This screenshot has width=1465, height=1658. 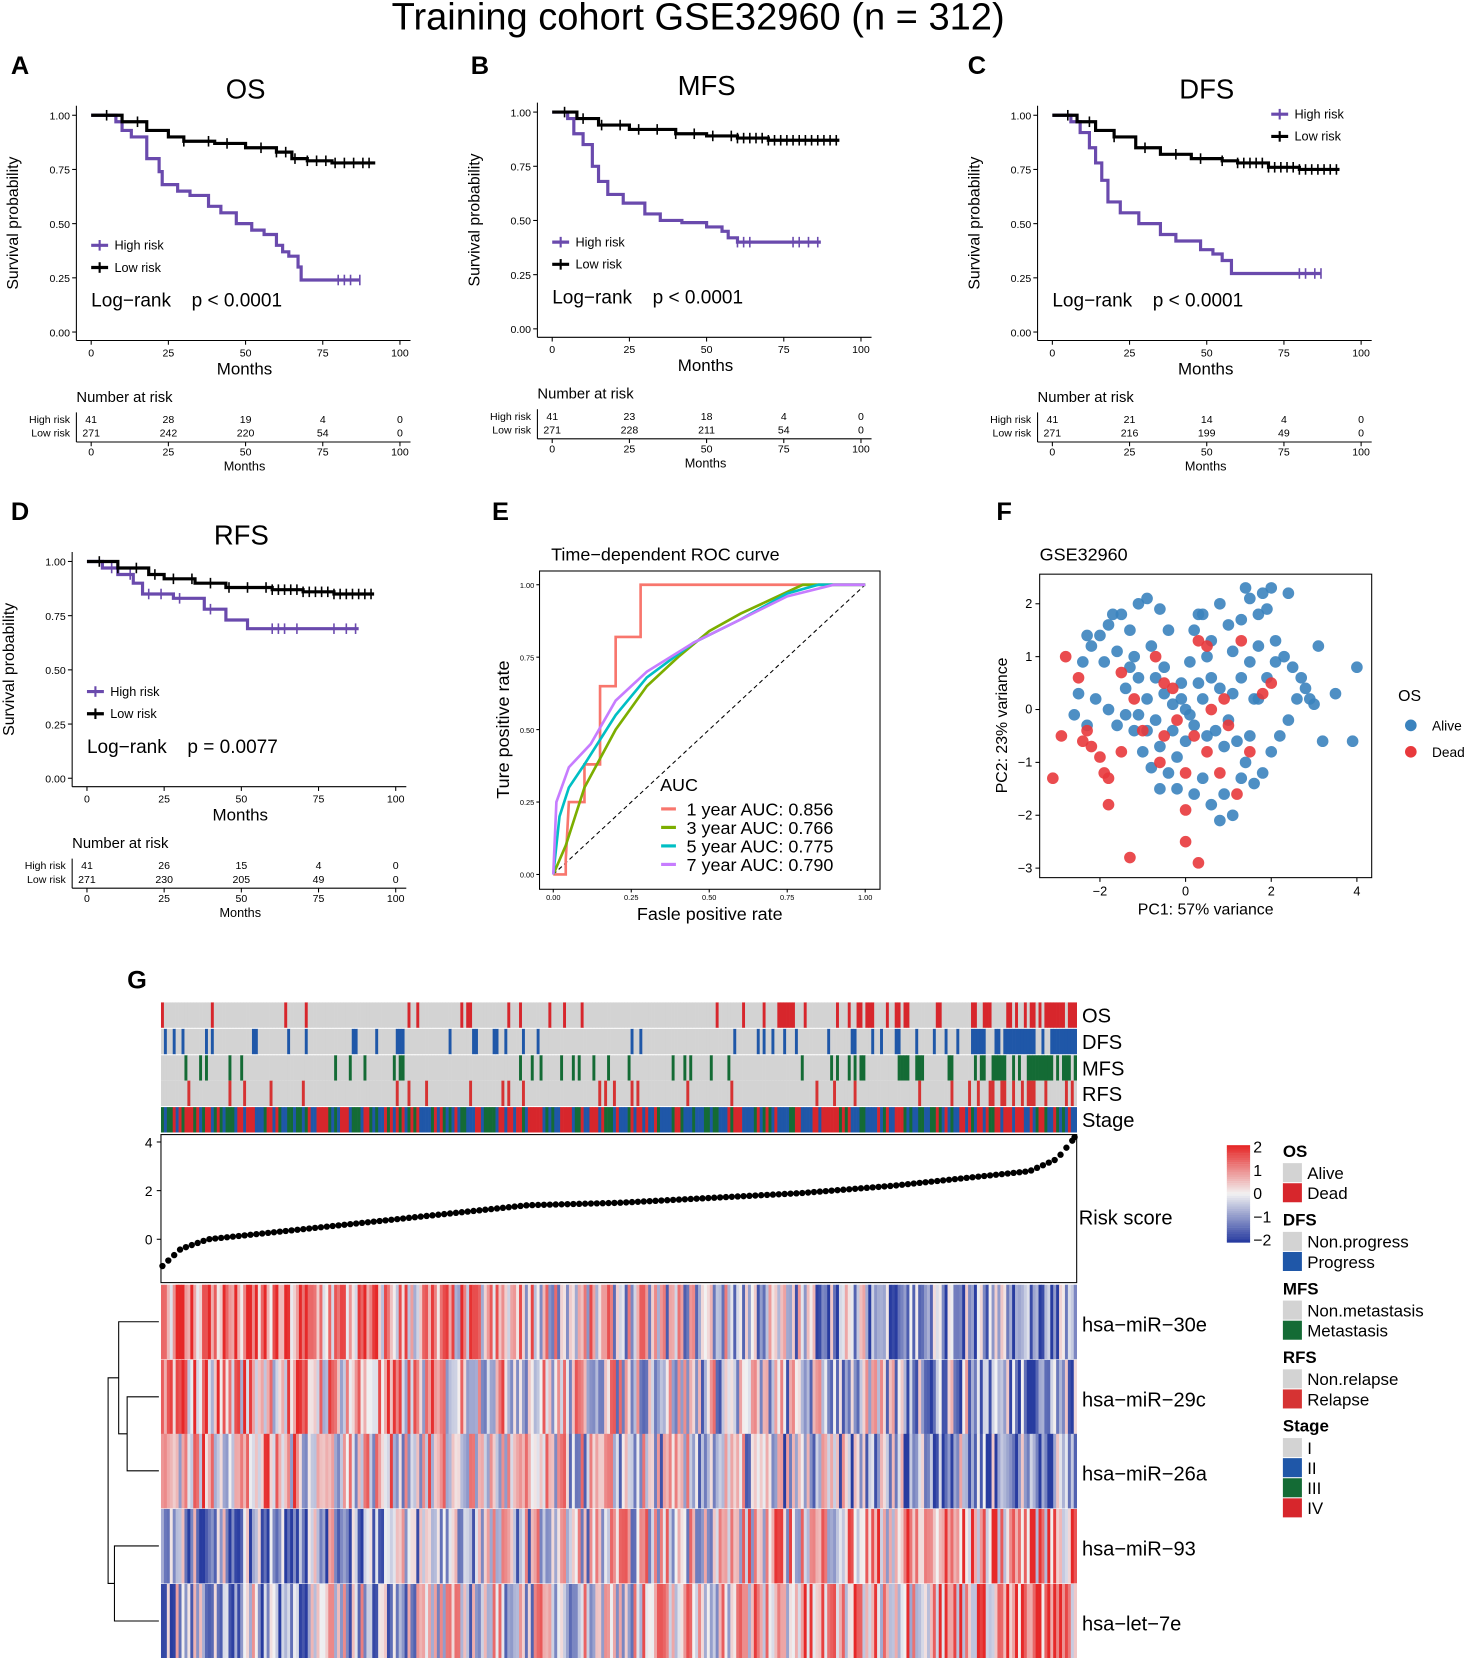 I want to click on risk-x-tick-label: 75, so click(x=319, y=899).